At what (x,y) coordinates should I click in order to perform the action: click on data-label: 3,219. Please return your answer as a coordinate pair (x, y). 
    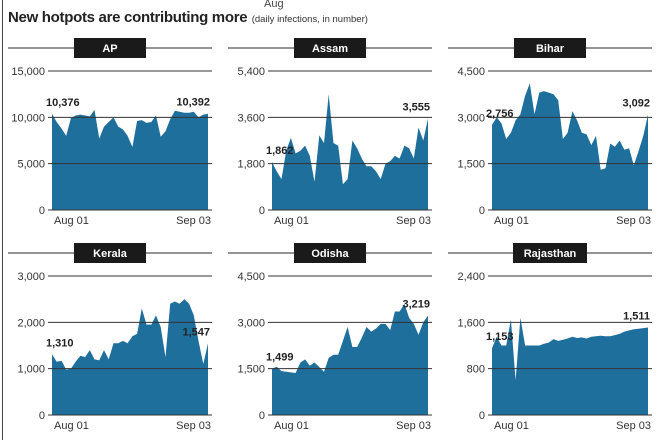
    Looking at the image, I should click on (416, 305).